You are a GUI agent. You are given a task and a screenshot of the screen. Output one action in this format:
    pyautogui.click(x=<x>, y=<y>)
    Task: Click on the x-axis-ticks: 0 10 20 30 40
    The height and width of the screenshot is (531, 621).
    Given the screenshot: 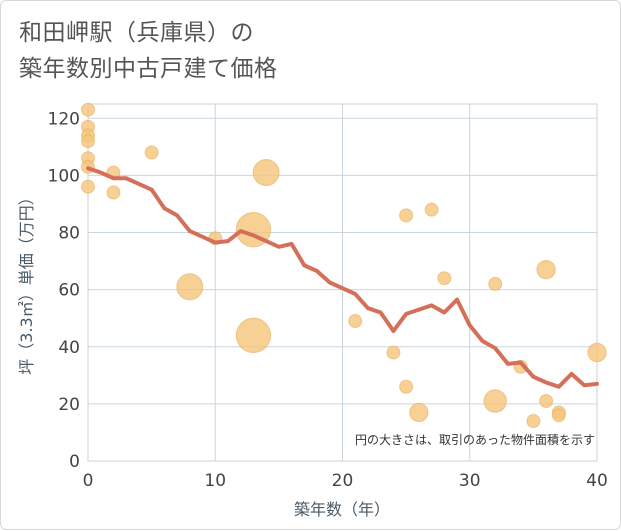 What is the action you would take?
    pyautogui.click(x=345, y=481)
    